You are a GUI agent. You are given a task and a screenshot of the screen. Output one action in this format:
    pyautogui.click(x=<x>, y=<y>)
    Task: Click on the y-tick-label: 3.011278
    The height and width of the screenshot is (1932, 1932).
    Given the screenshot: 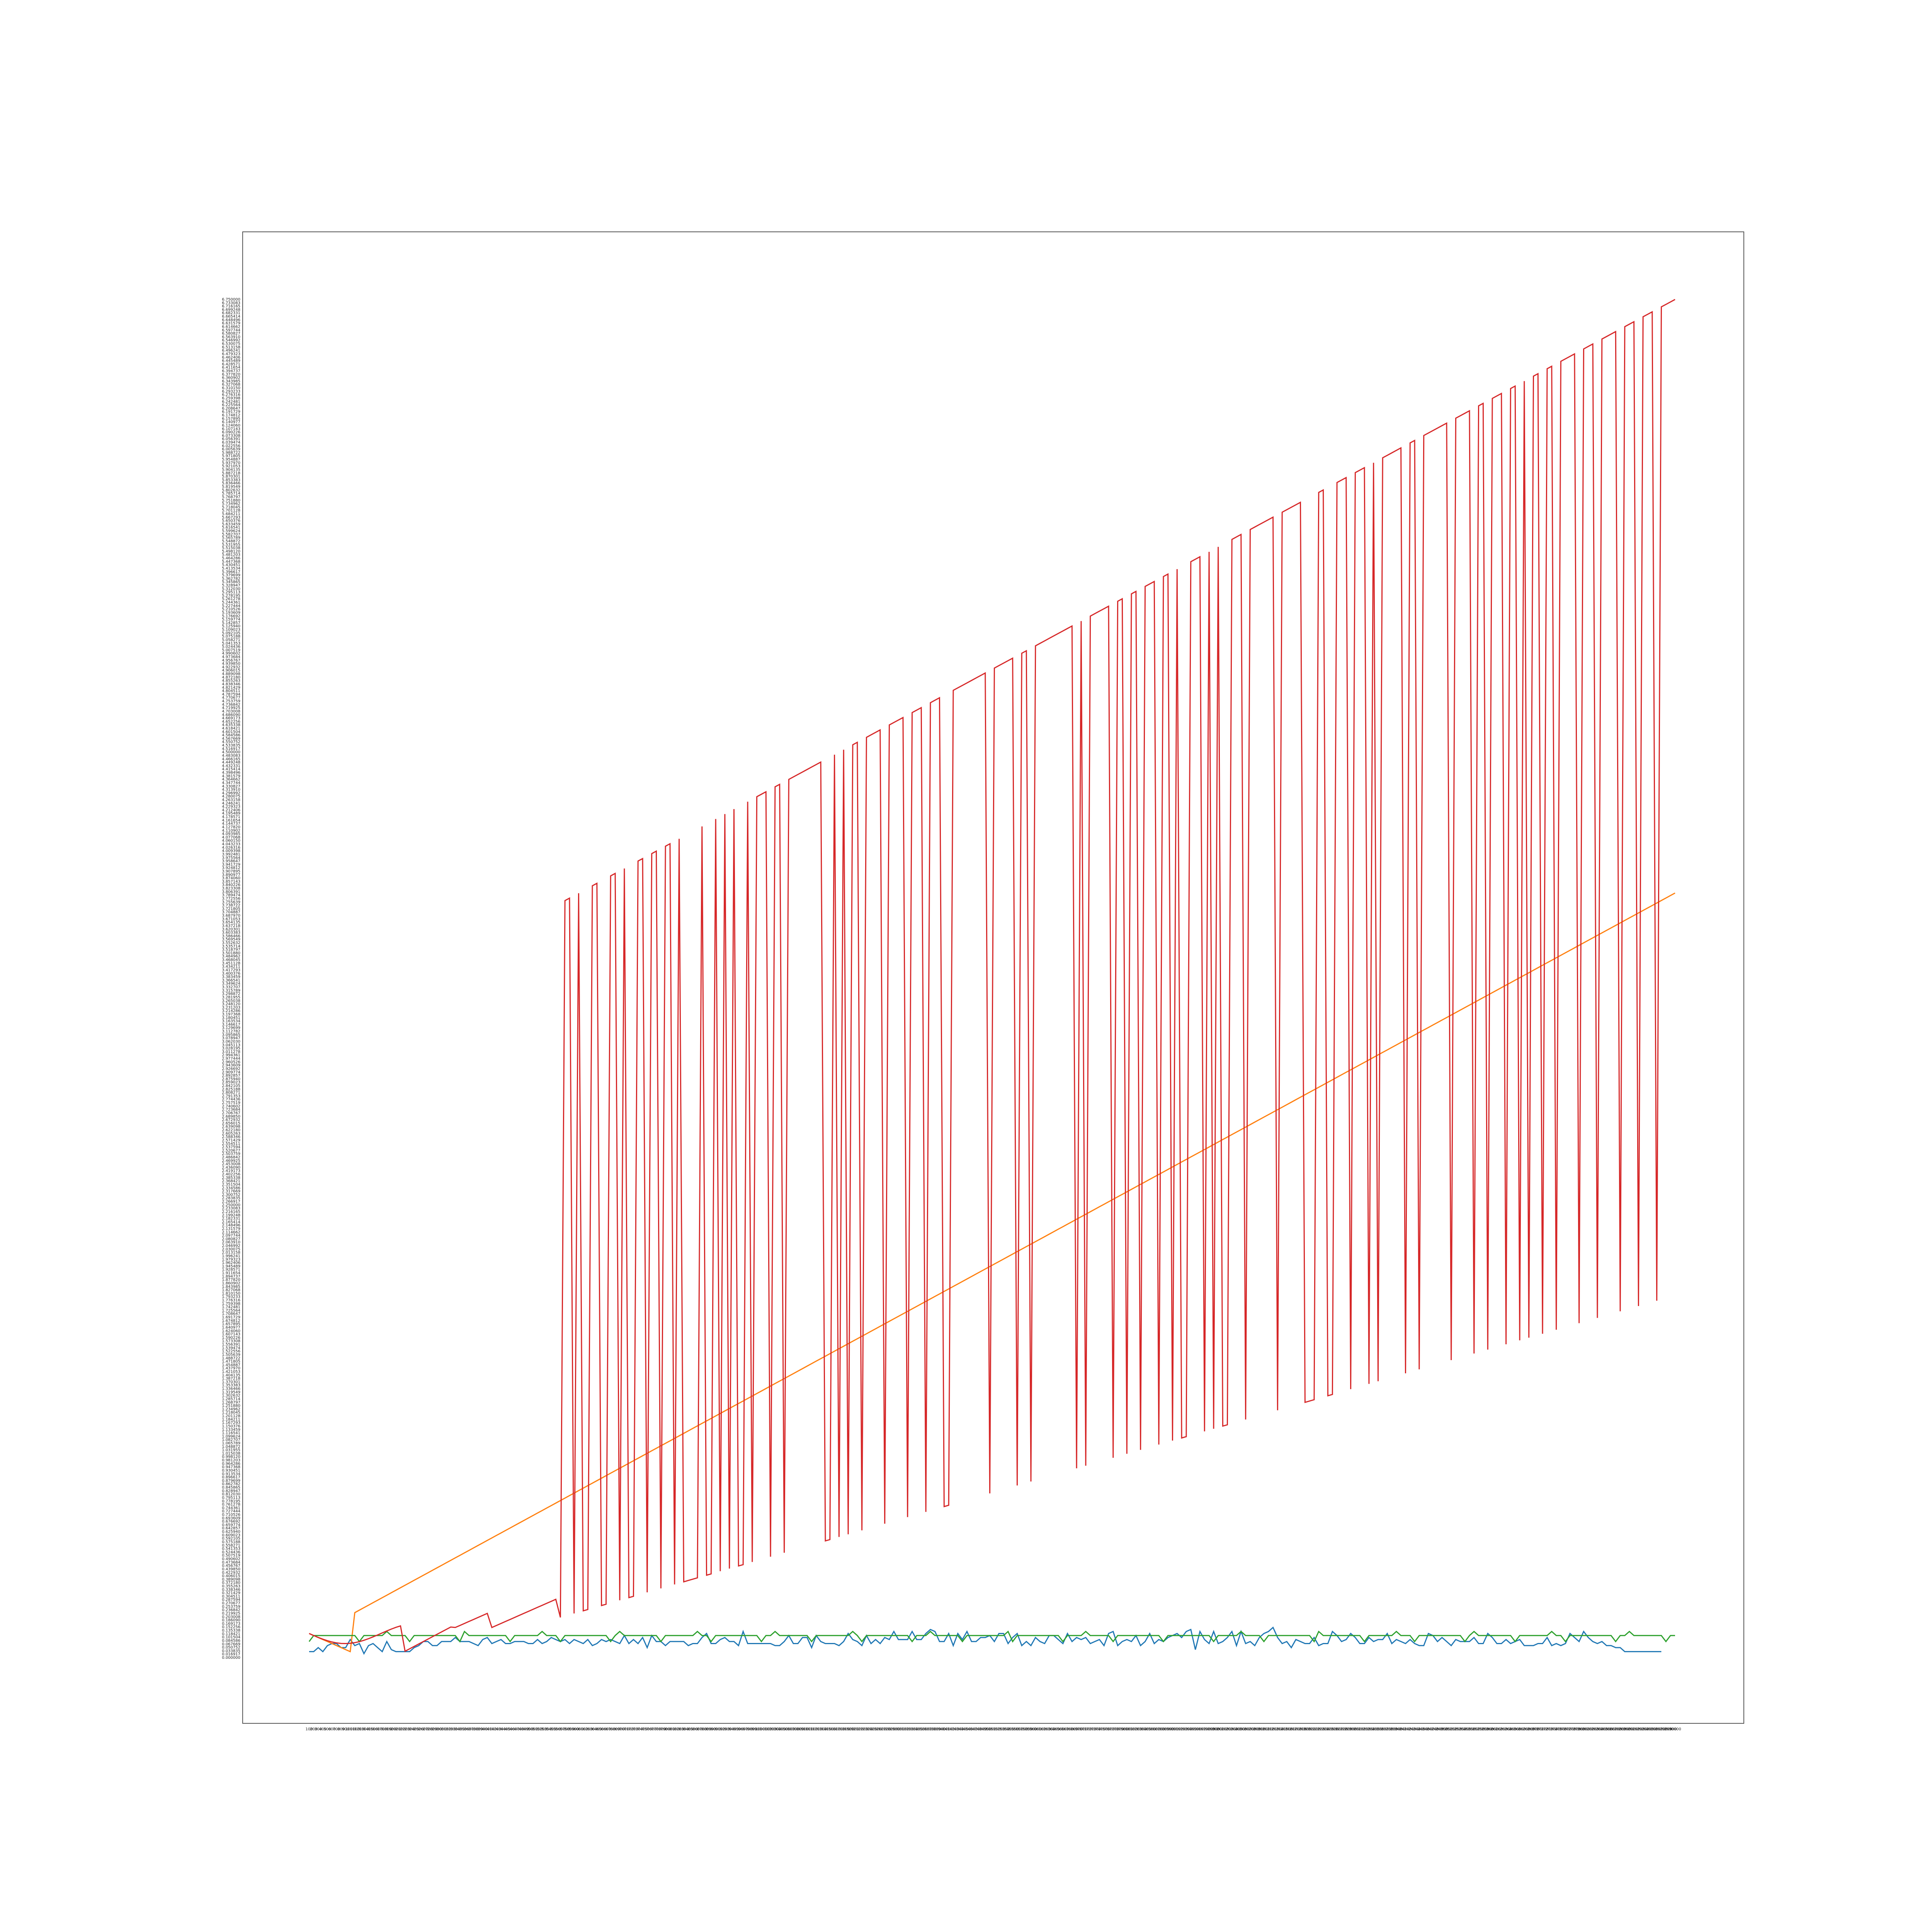 What is the action you would take?
    pyautogui.click(x=231, y=1052)
    